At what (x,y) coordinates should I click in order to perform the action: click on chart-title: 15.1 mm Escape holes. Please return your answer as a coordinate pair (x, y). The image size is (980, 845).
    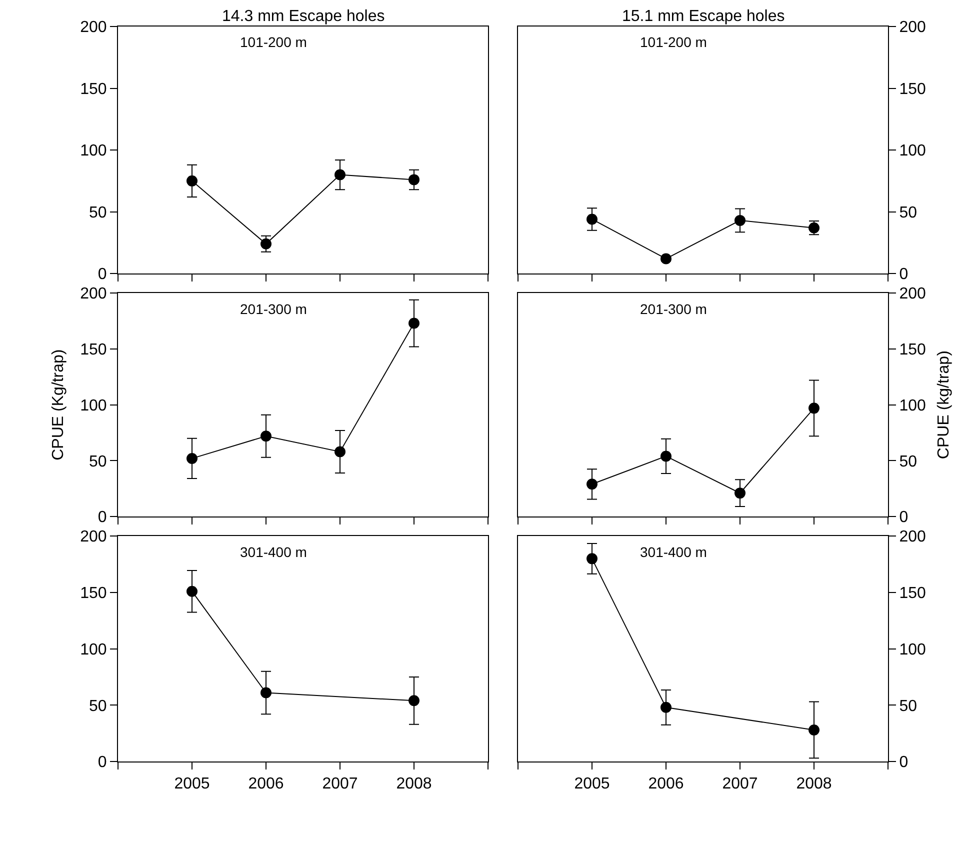
    Looking at the image, I should click on (703, 16).